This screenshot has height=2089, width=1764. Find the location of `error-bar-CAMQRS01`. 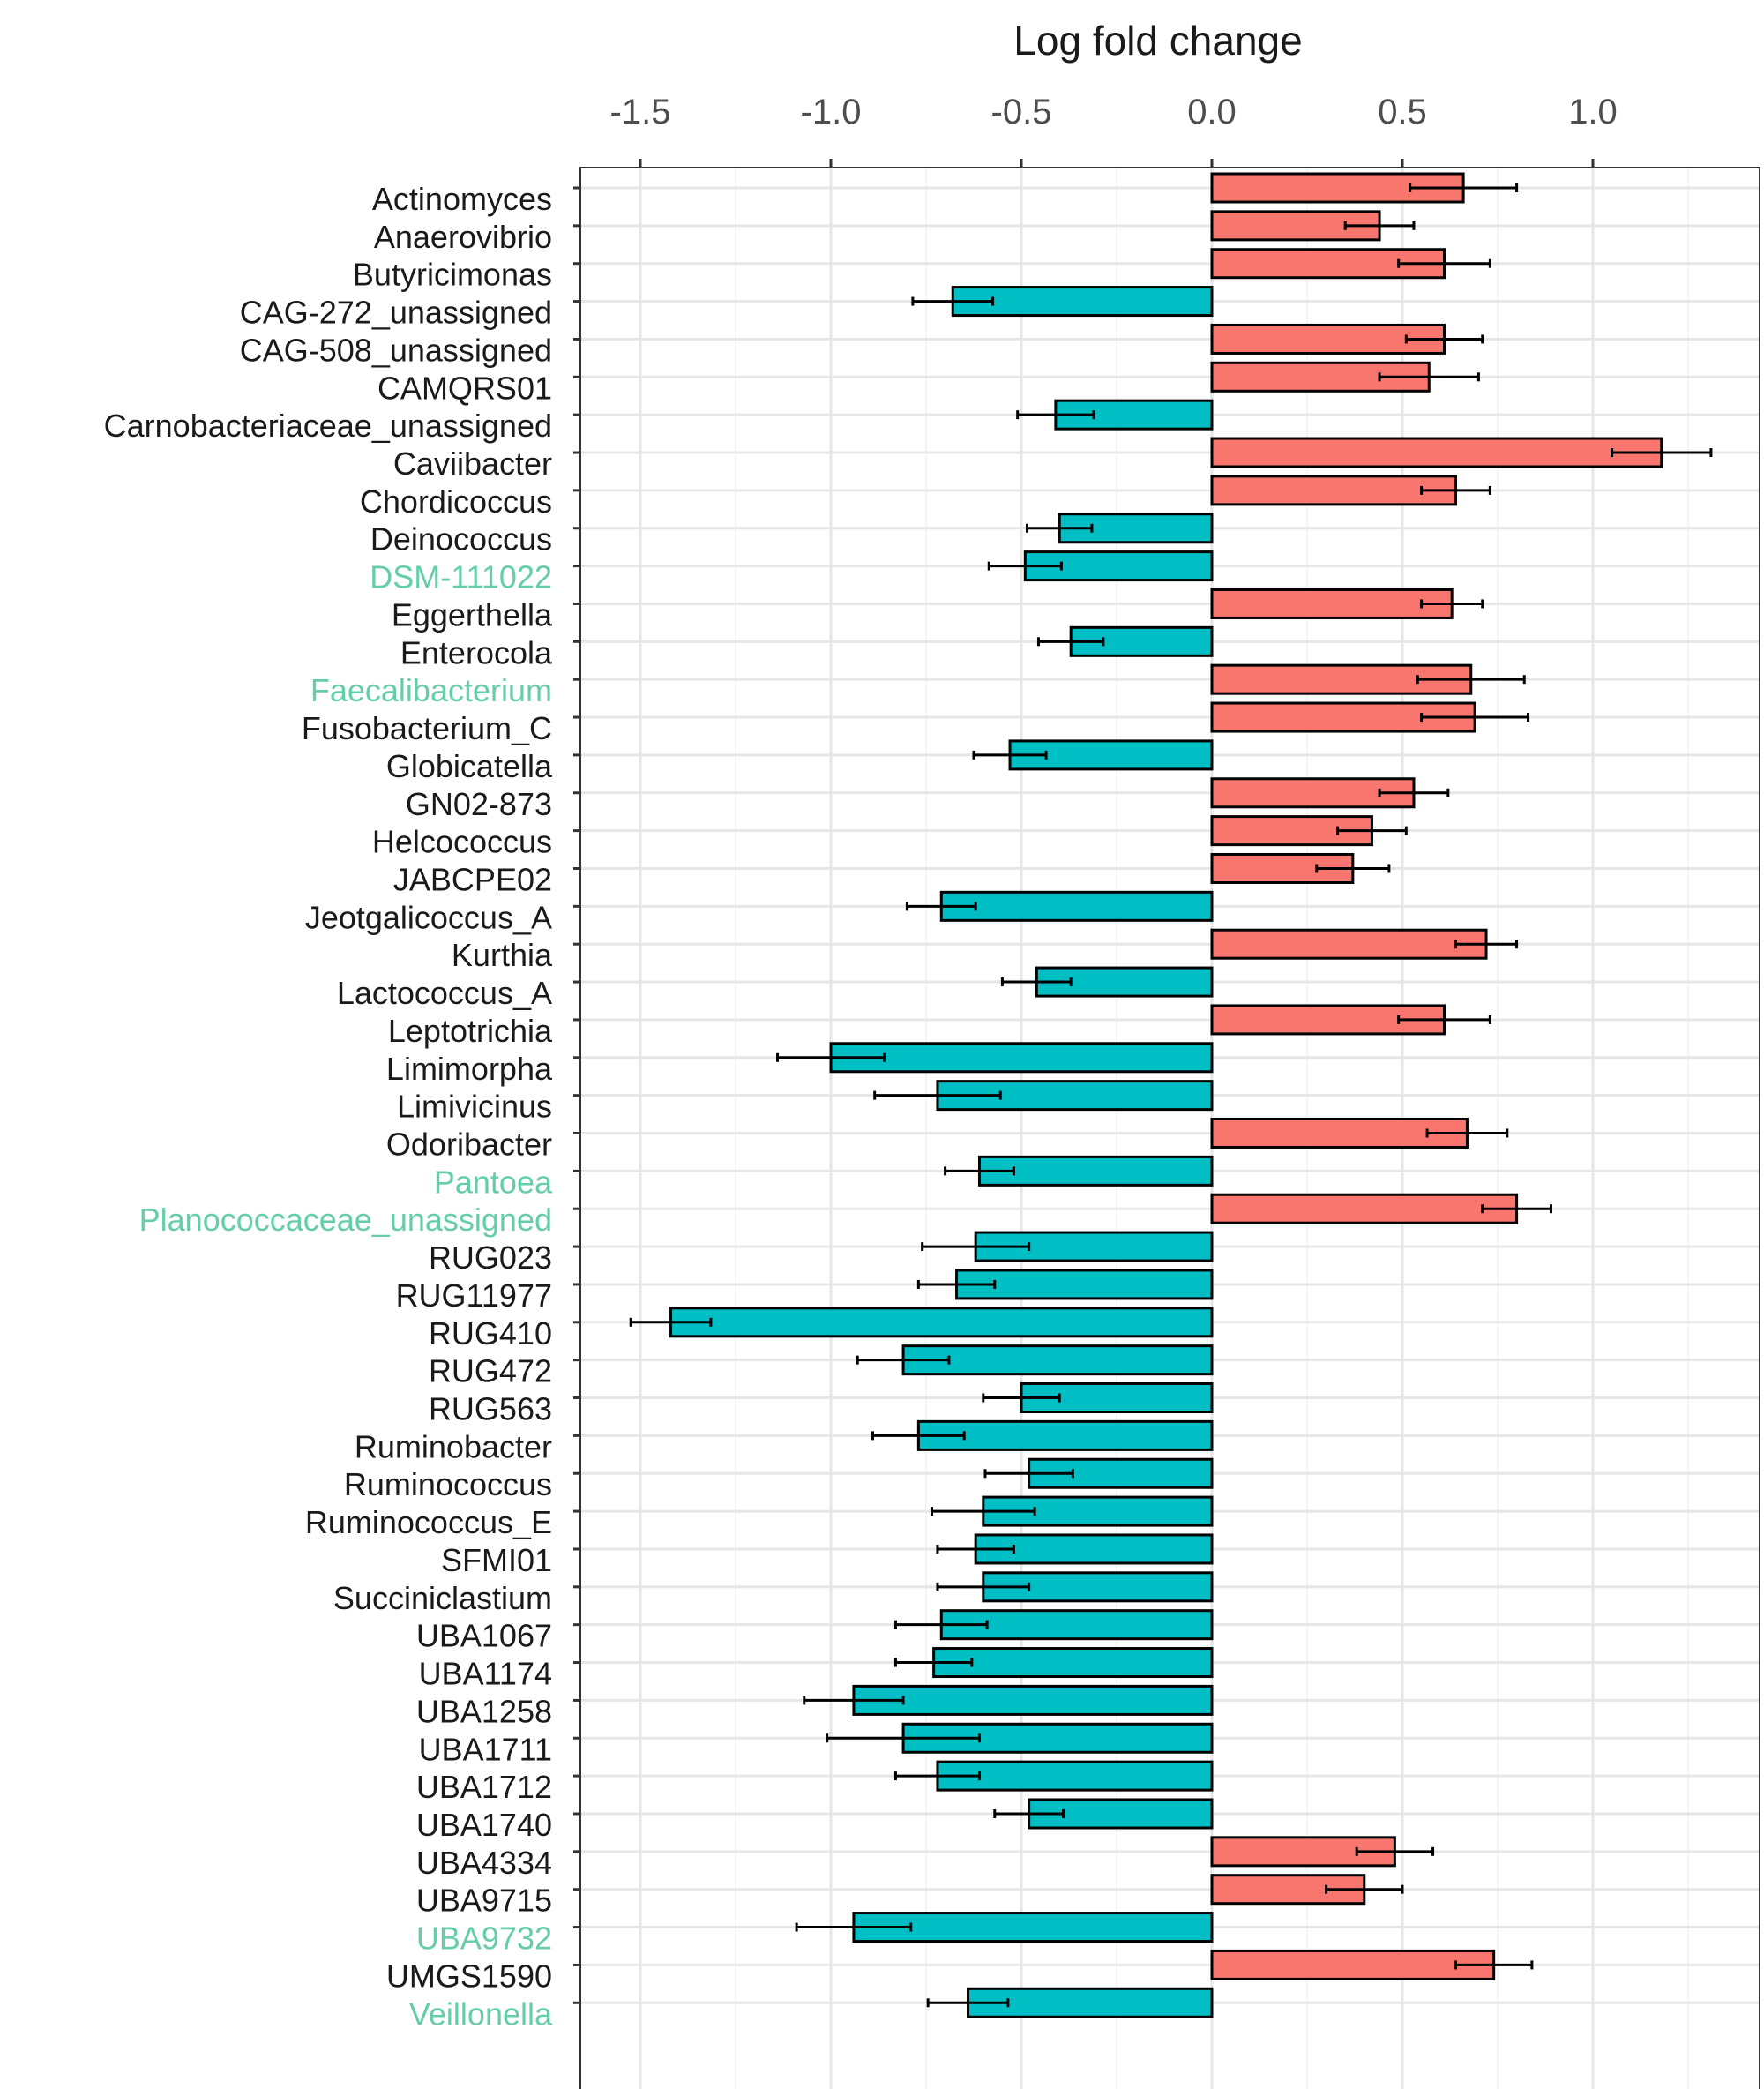

error-bar-CAMQRS01 is located at coordinates (1429, 377).